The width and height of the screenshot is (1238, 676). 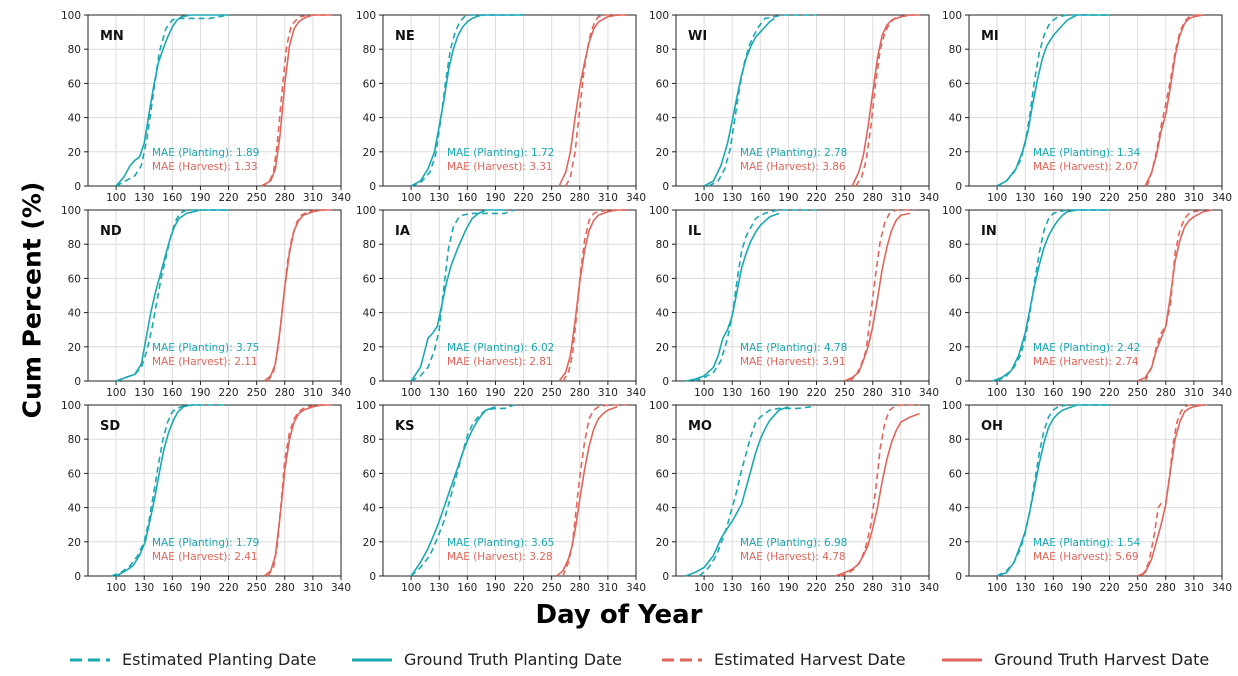 What do you see at coordinates (500, 348) in the screenshot?
I see `mae-planting-label: MAE (Planting): 6.02` at bounding box center [500, 348].